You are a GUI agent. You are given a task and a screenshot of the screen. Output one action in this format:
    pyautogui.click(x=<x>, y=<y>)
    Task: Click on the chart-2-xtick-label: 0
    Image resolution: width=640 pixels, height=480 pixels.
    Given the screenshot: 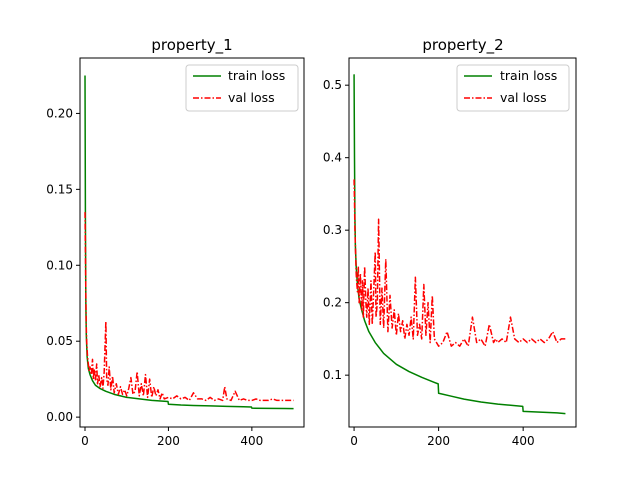 What is the action you would take?
    pyautogui.click(x=354, y=441)
    